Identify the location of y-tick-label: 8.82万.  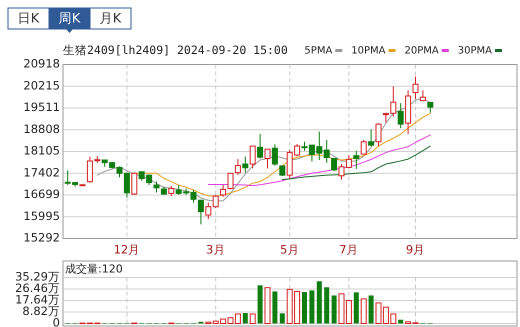
(41, 311).